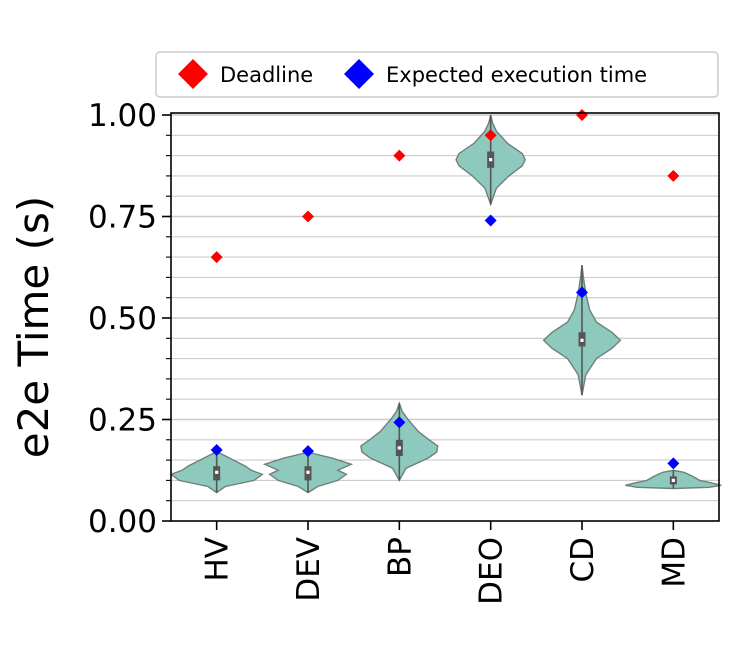 The width and height of the screenshot is (747, 654). I want to click on y-tick-label: 0.25, so click(122, 421).